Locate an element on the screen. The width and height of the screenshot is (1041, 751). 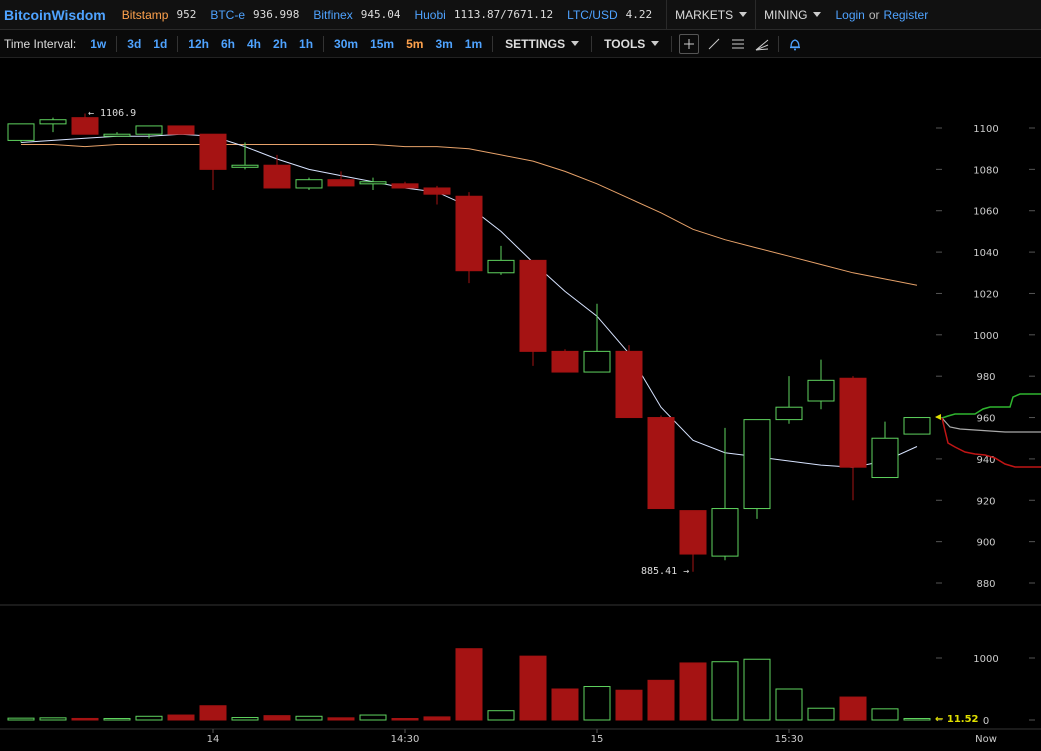
markets-menu-label: MARKETS is located at coordinates (704, 14).